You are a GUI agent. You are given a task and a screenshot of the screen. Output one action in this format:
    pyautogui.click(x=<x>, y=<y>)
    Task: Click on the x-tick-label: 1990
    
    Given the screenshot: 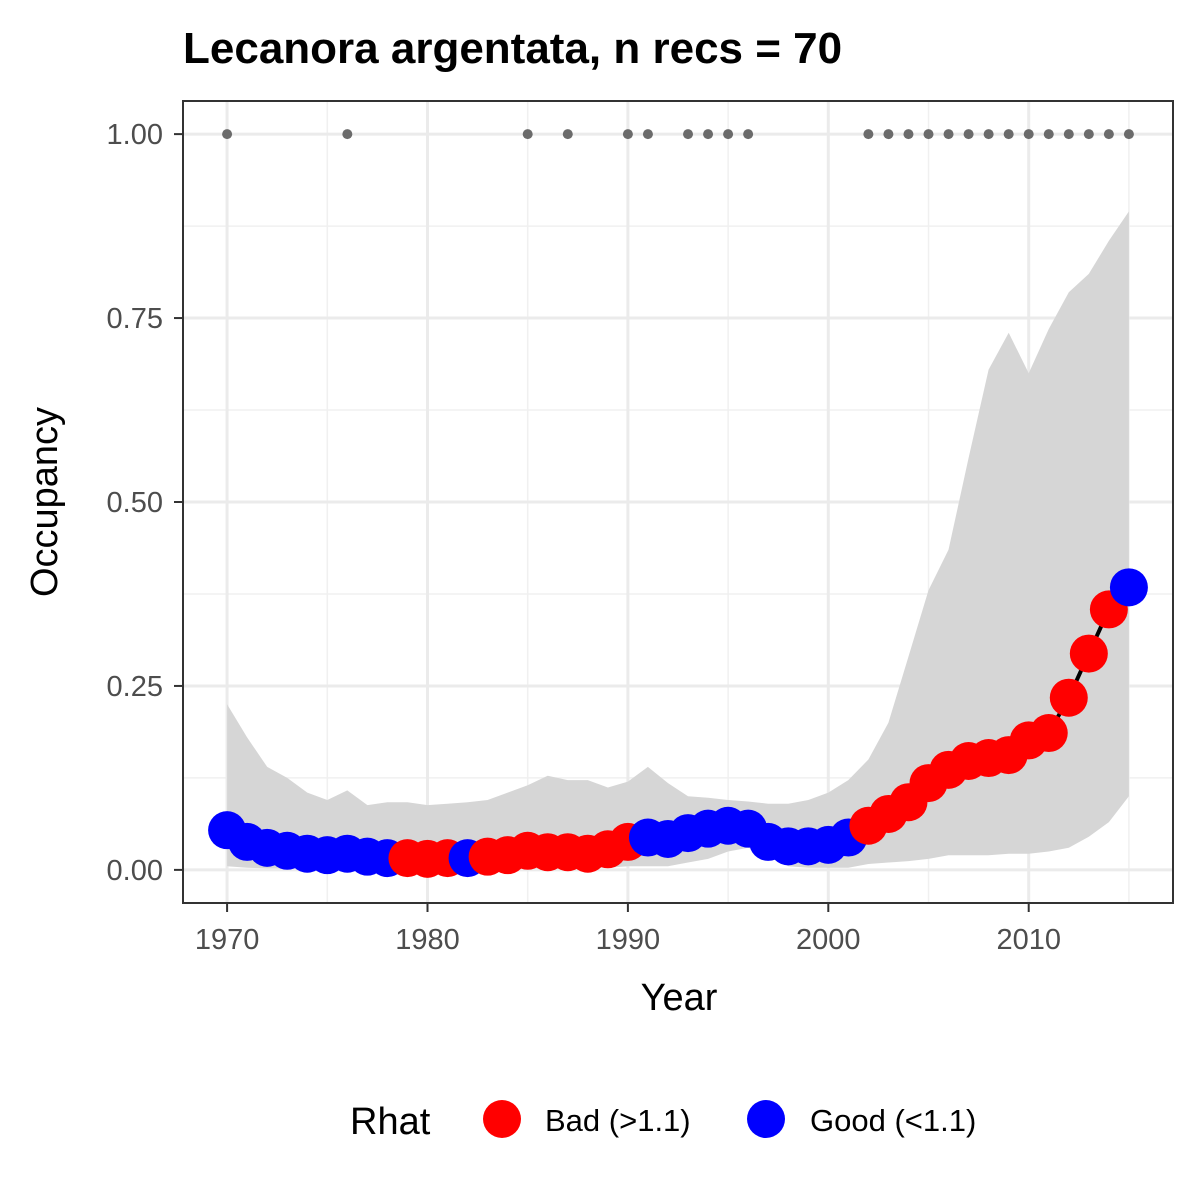 What is the action you would take?
    pyautogui.click(x=628, y=940)
    